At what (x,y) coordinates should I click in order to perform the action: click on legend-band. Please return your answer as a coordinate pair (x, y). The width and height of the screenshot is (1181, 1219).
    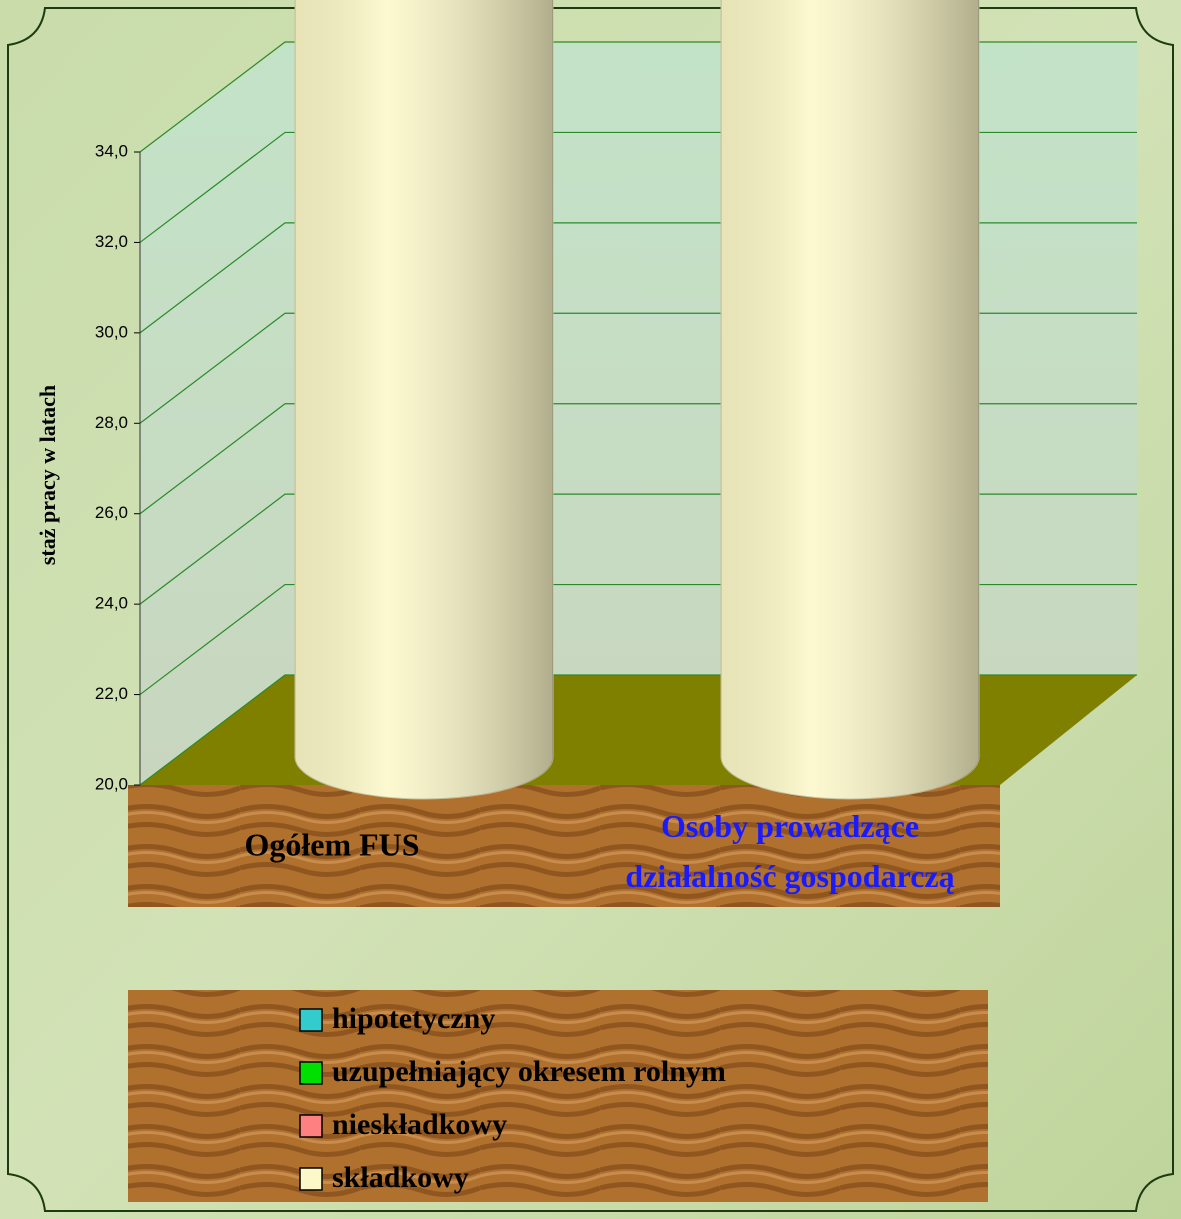
    Looking at the image, I should click on (558, 1096).